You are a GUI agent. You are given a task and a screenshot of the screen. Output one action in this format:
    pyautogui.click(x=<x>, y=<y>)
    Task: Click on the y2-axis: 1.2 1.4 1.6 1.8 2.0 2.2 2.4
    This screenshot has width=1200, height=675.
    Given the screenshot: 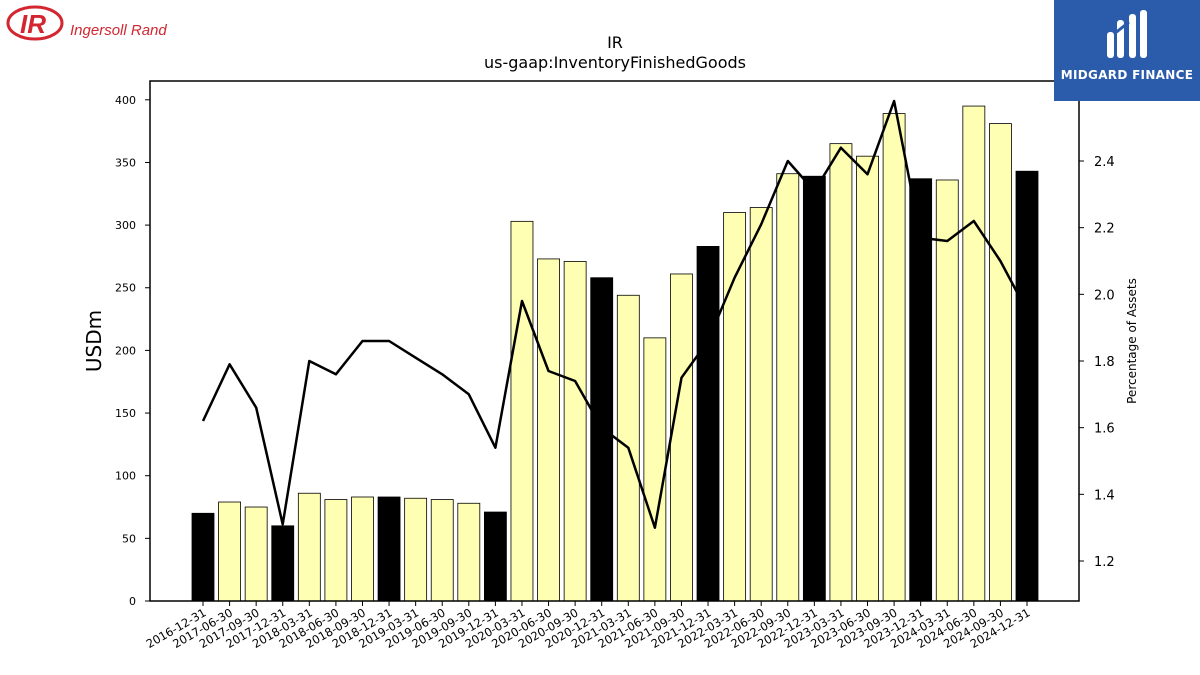 What is the action you would take?
    pyautogui.click(x=1097, y=362)
    